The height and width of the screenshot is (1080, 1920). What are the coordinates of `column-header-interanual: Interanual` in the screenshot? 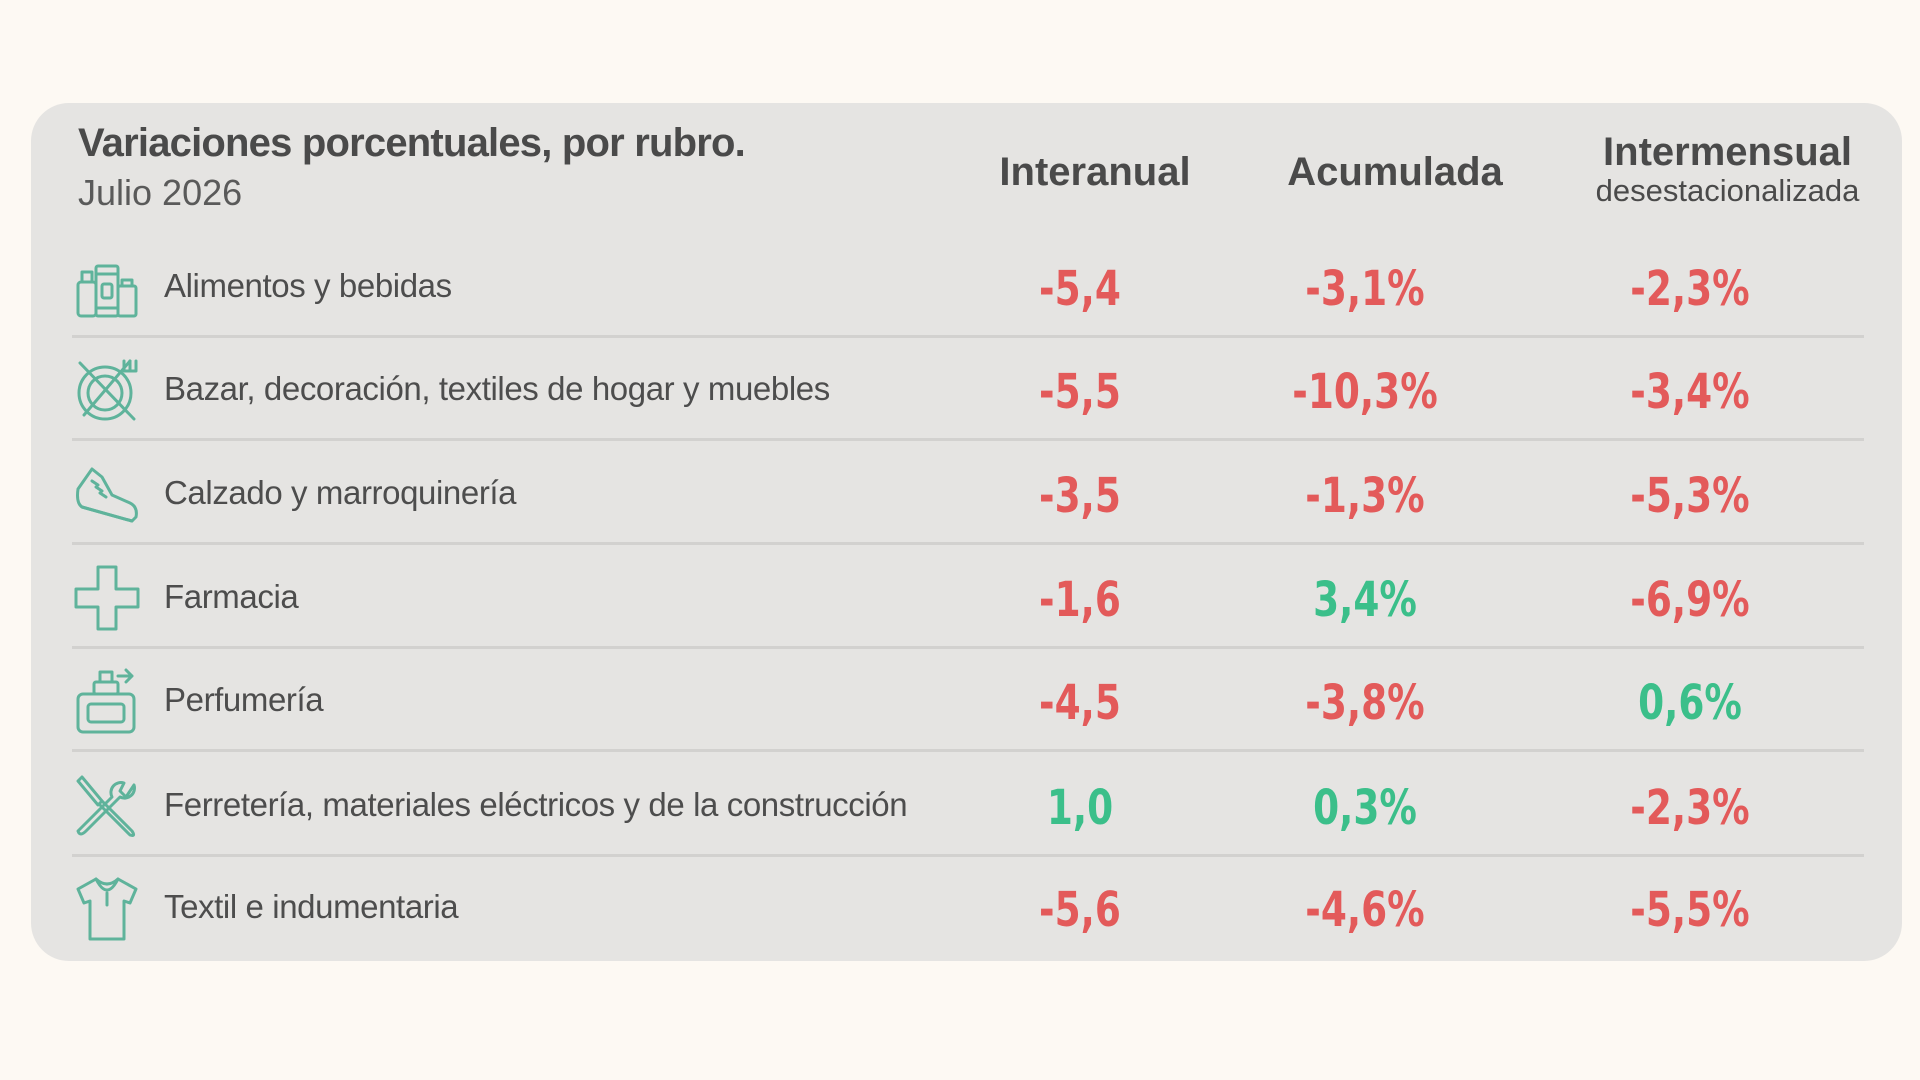 It's located at (1095, 172).